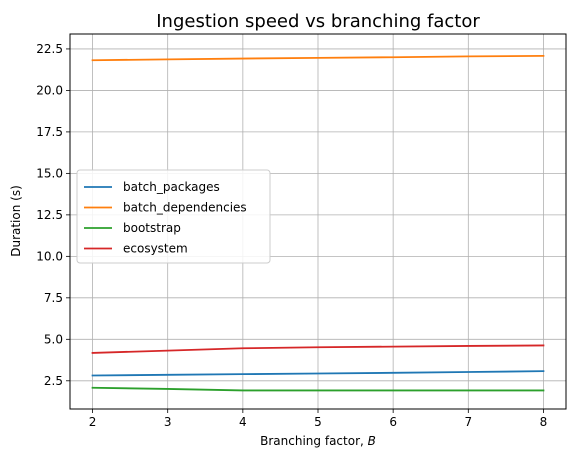 The width and height of the screenshot is (576, 461). What do you see at coordinates (318, 21) in the screenshot?
I see `chart-title: Ingestion speed vs branching factor` at bounding box center [318, 21].